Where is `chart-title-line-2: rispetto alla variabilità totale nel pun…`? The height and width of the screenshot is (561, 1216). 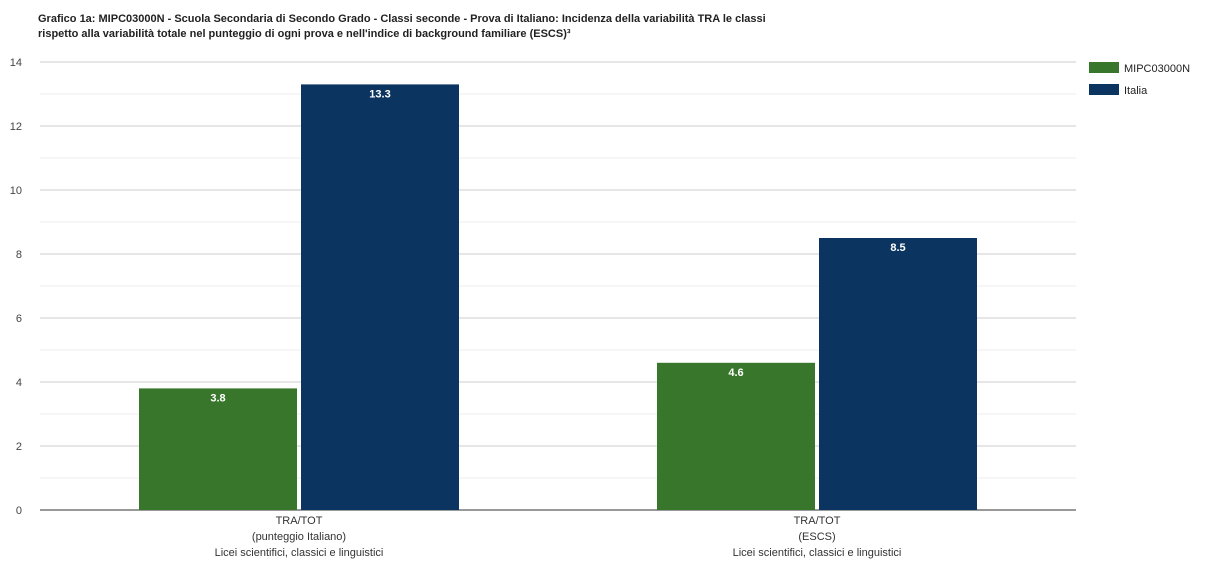
chart-title-line-2: rispetto alla variabilità totale nel pun… is located at coordinates (304, 34).